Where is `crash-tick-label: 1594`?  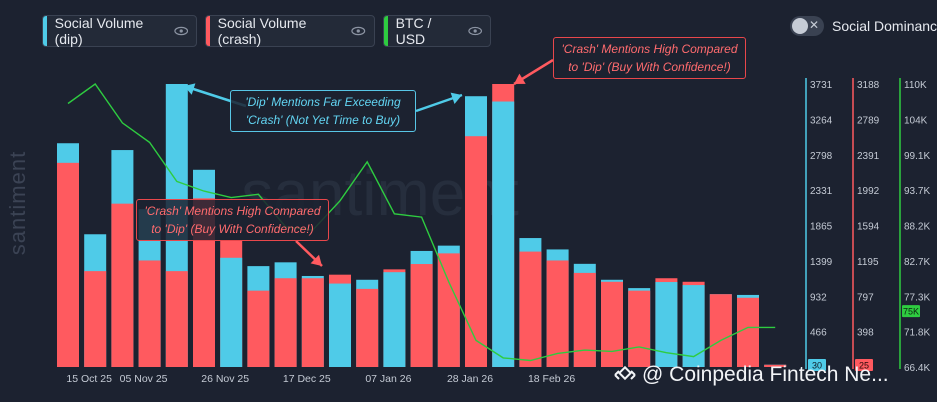
crash-tick-label: 1594 is located at coordinates (868, 227).